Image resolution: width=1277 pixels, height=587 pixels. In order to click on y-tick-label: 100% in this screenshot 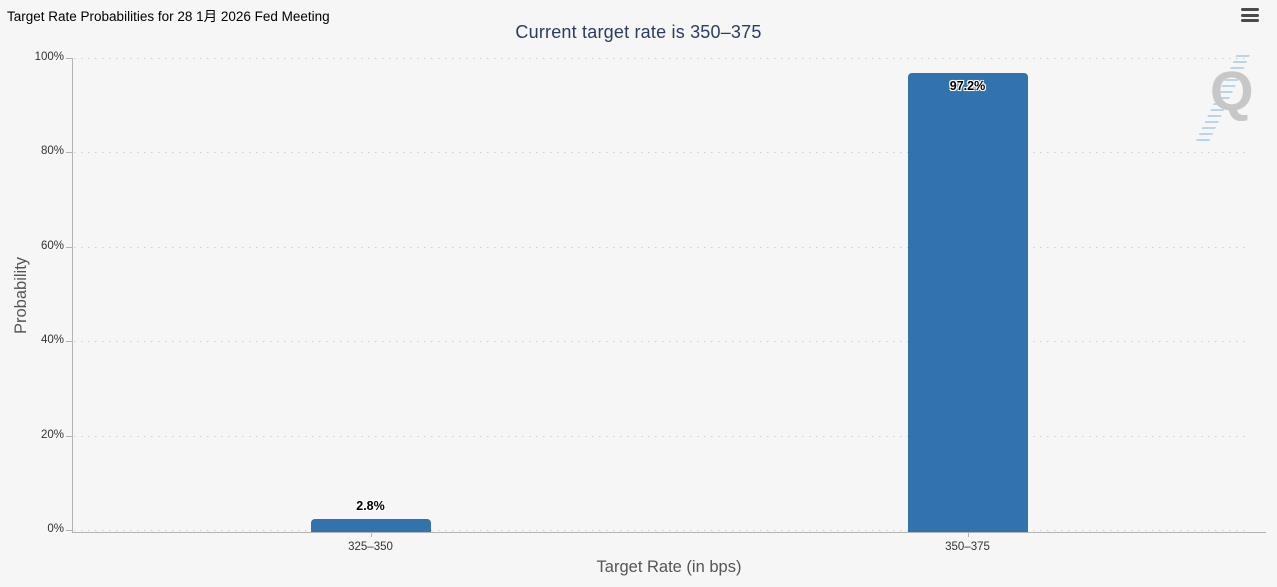, I will do `click(49, 57)`.